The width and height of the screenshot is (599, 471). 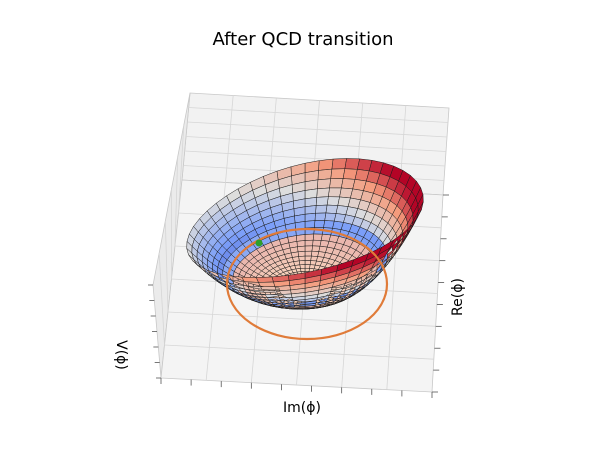 I want to click on chart-title: After QCD transition, so click(x=302, y=39).